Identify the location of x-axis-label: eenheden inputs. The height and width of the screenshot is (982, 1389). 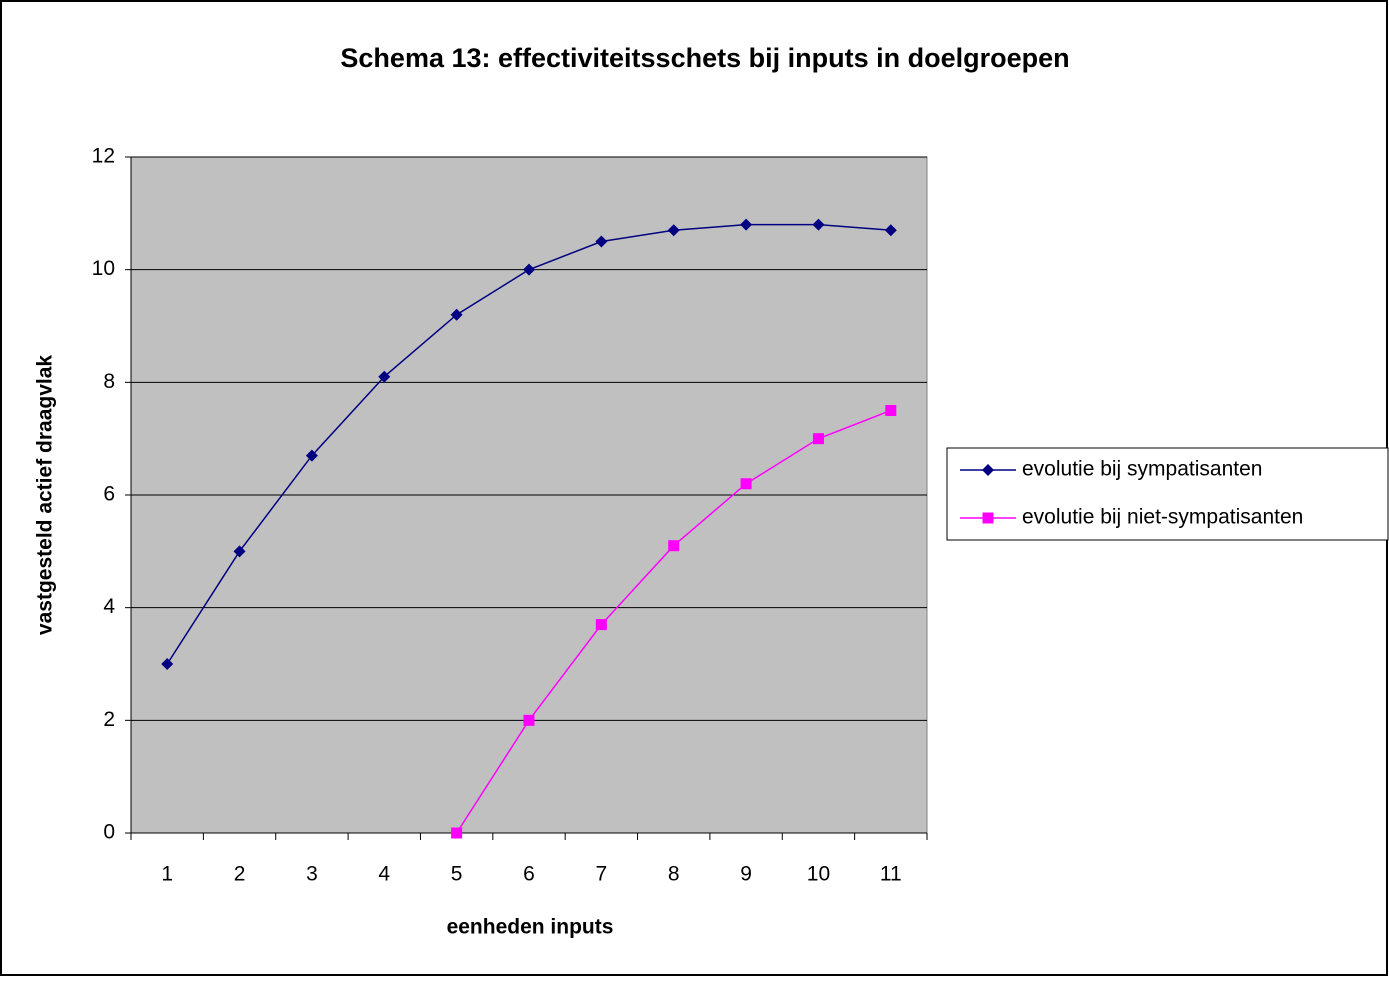
(530, 927).